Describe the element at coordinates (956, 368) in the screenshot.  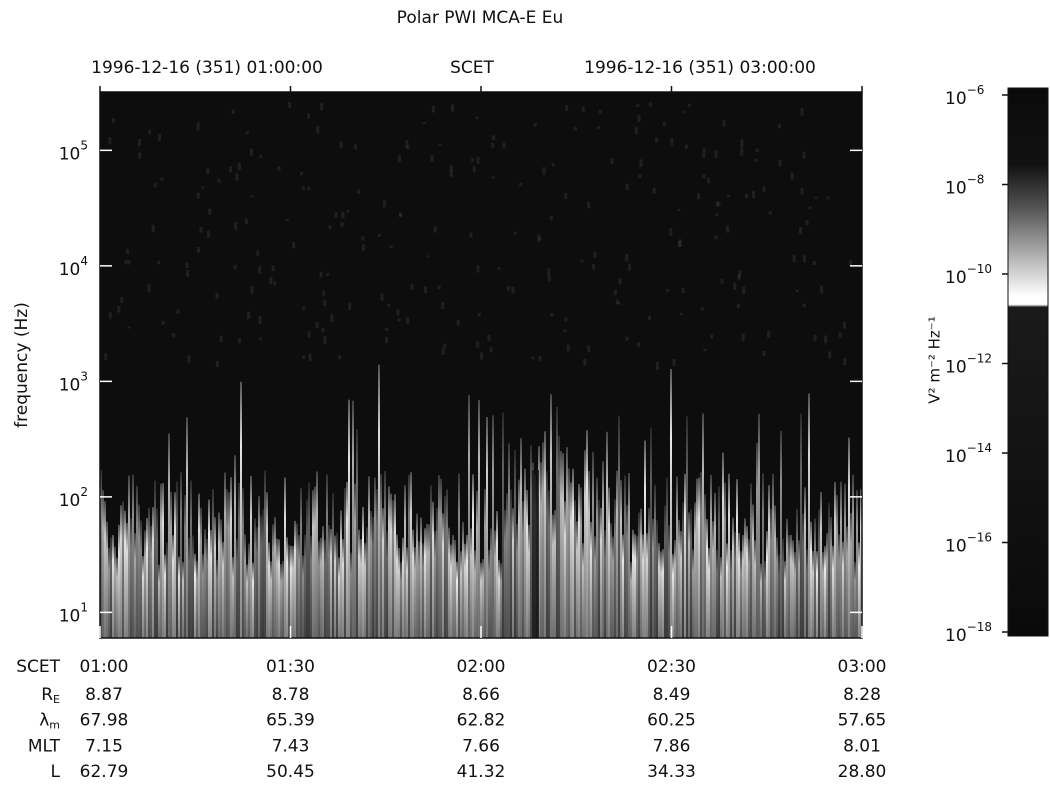
I see `tick-base: 10` at that location.